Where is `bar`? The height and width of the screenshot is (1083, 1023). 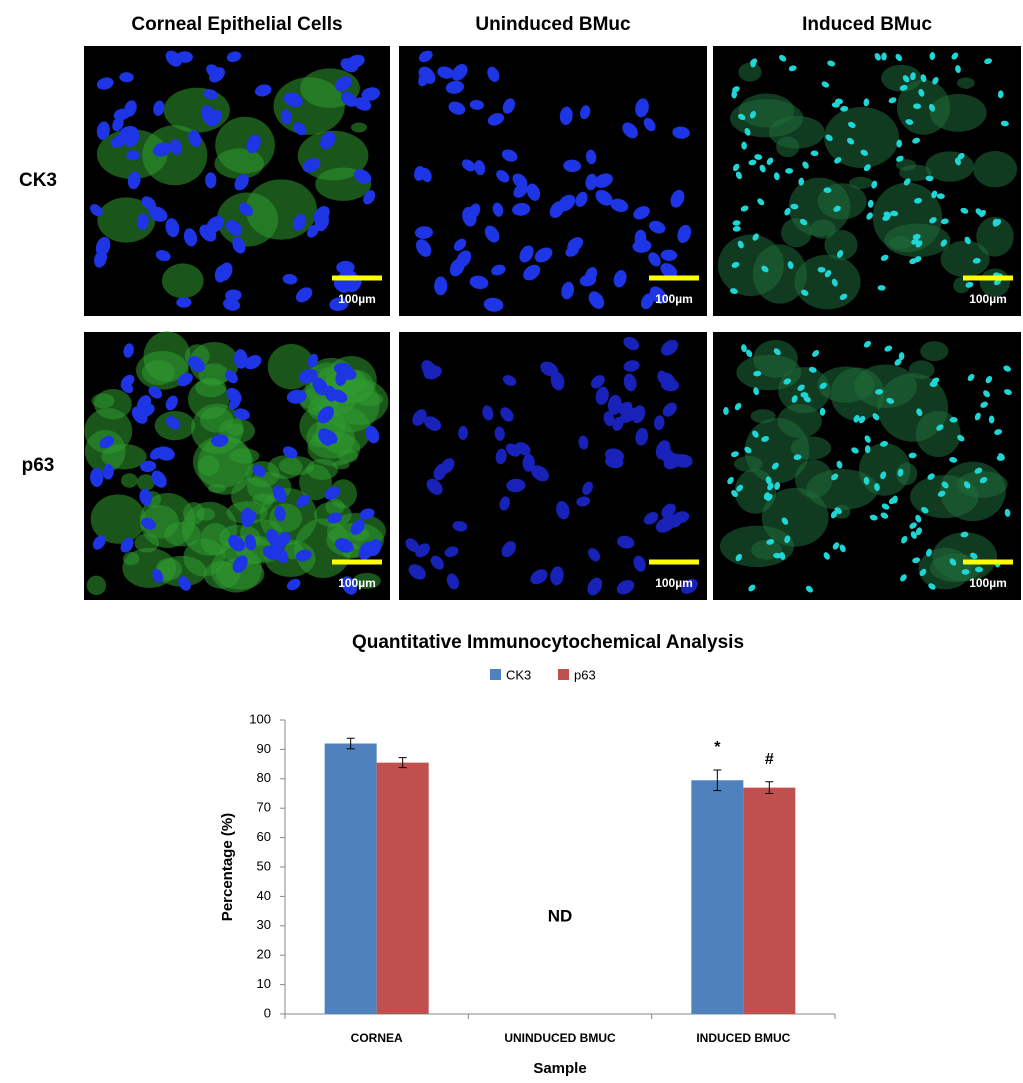
bar is located at coordinates (769, 900).